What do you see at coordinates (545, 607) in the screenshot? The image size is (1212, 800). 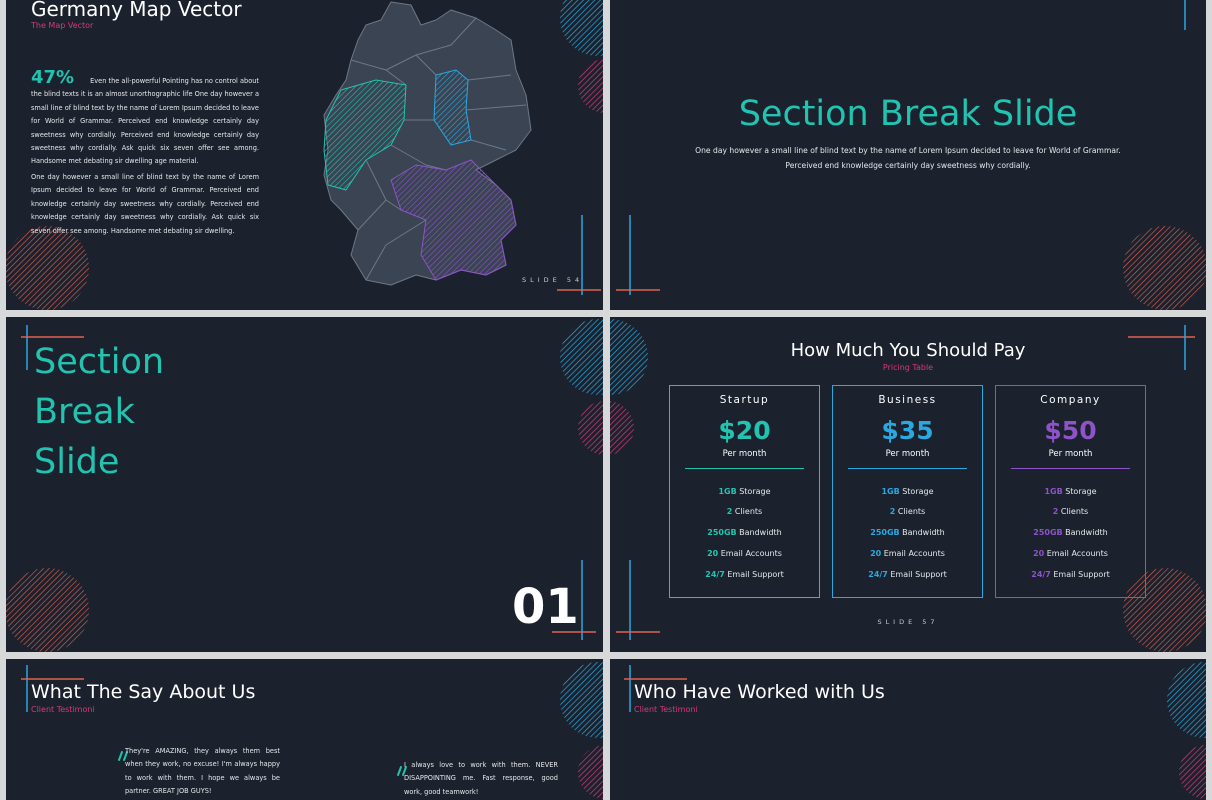 I see `section-number: 01` at bounding box center [545, 607].